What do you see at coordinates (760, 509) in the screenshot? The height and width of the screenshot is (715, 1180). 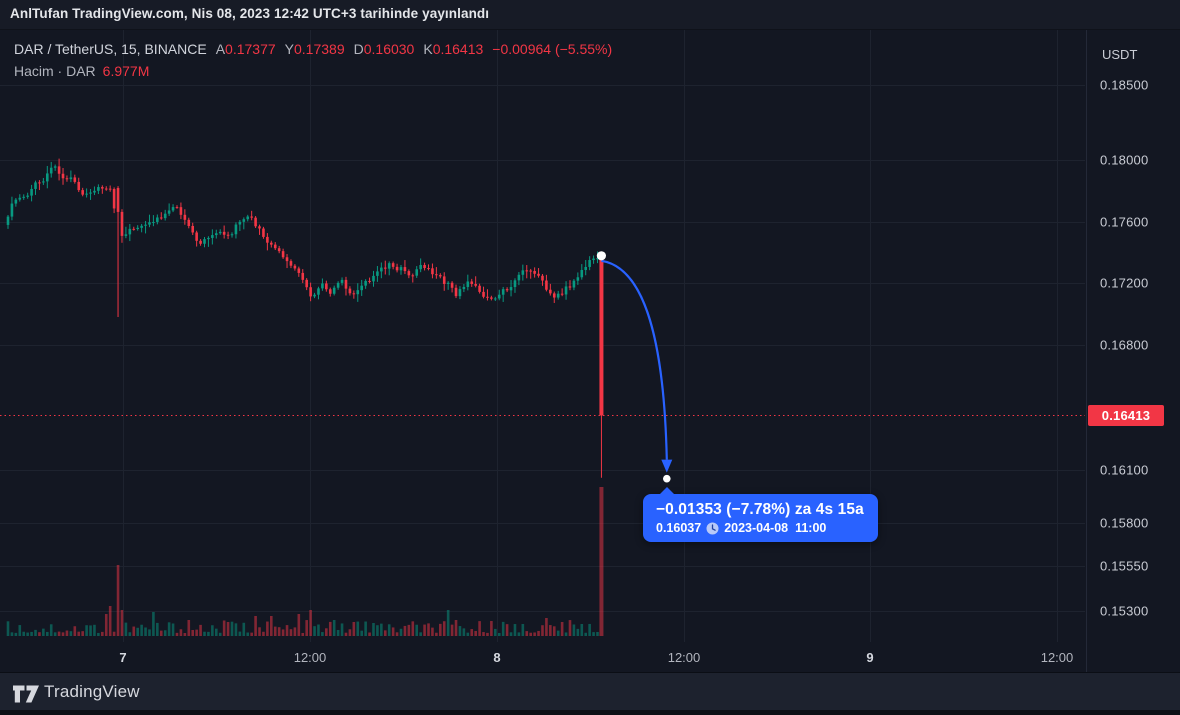 I see `tooltip-change-text: −0.01353 (−7.78%) za 4s 15a` at bounding box center [760, 509].